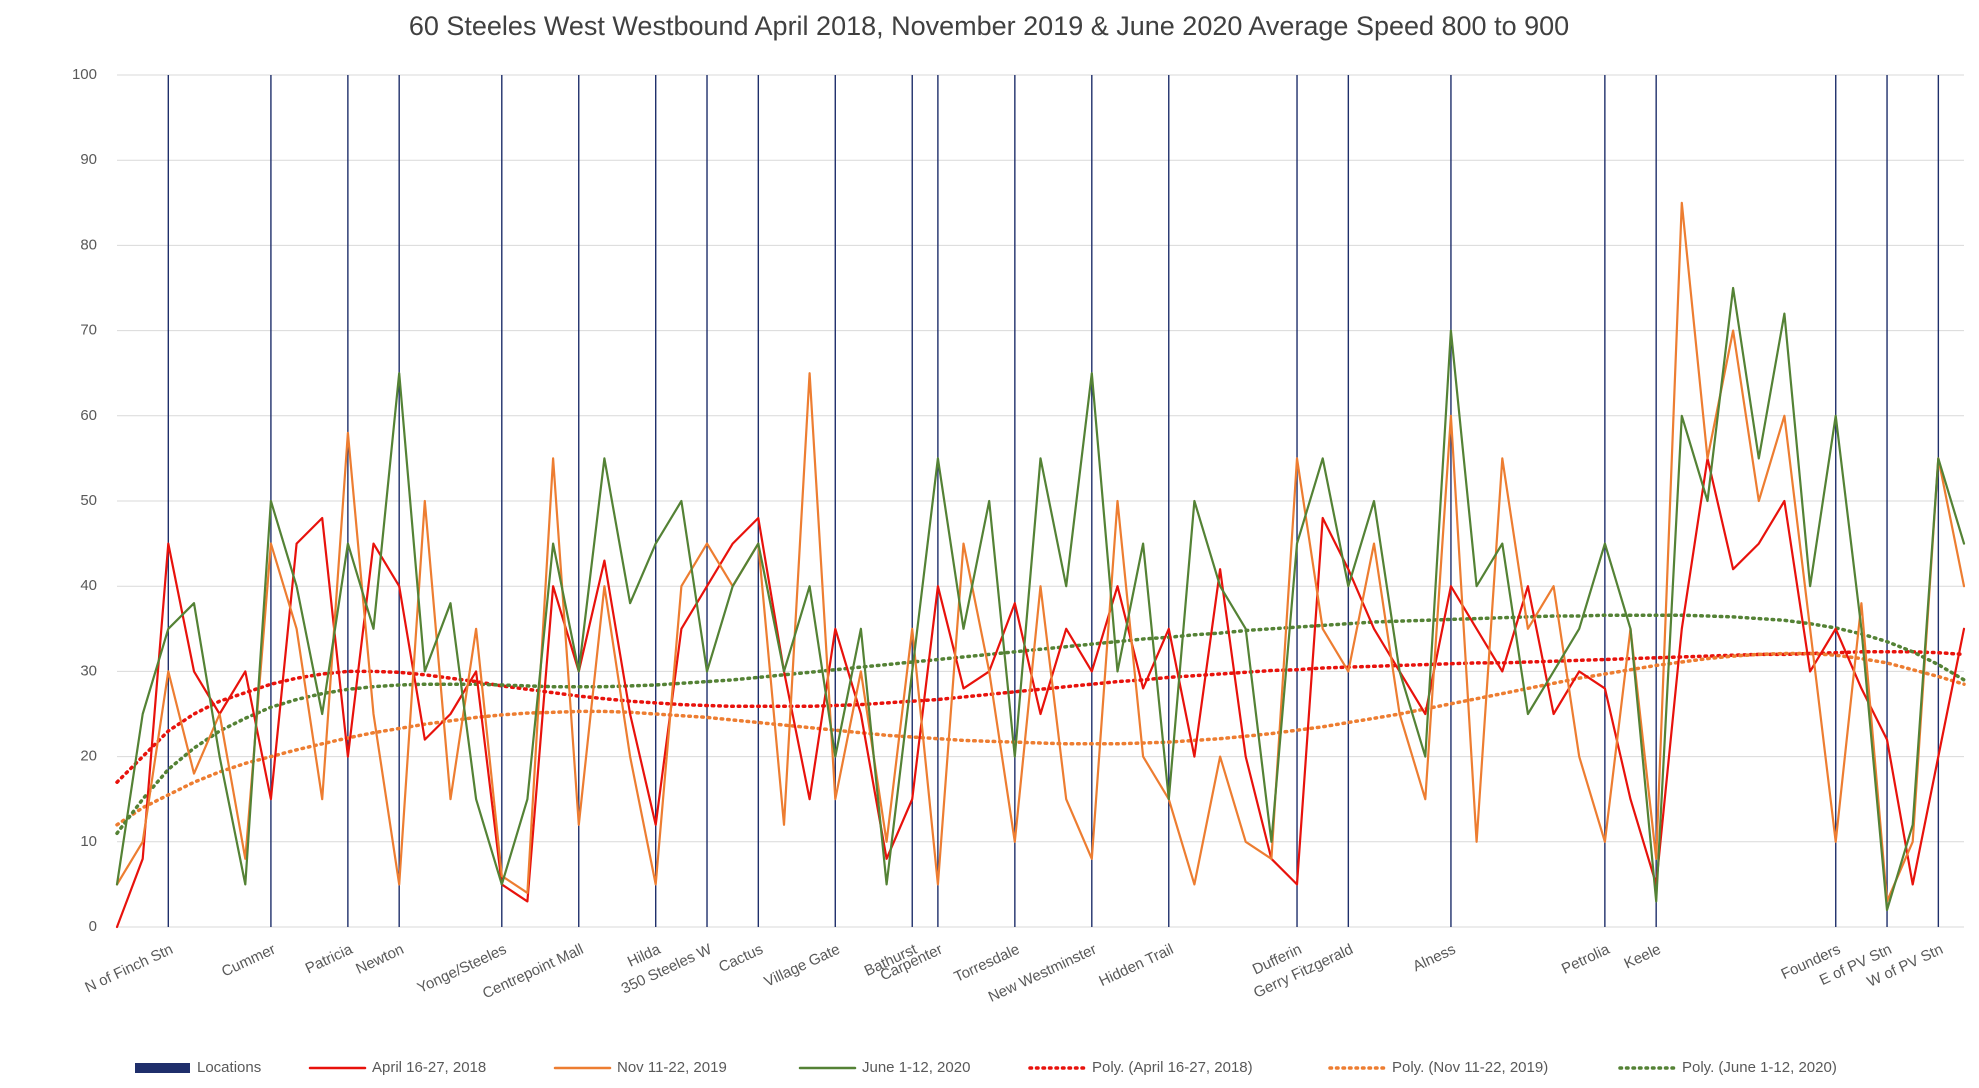 This screenshot has height=1088, width=1979. I want to click on y-tick-label: 70, so click(88, 330).